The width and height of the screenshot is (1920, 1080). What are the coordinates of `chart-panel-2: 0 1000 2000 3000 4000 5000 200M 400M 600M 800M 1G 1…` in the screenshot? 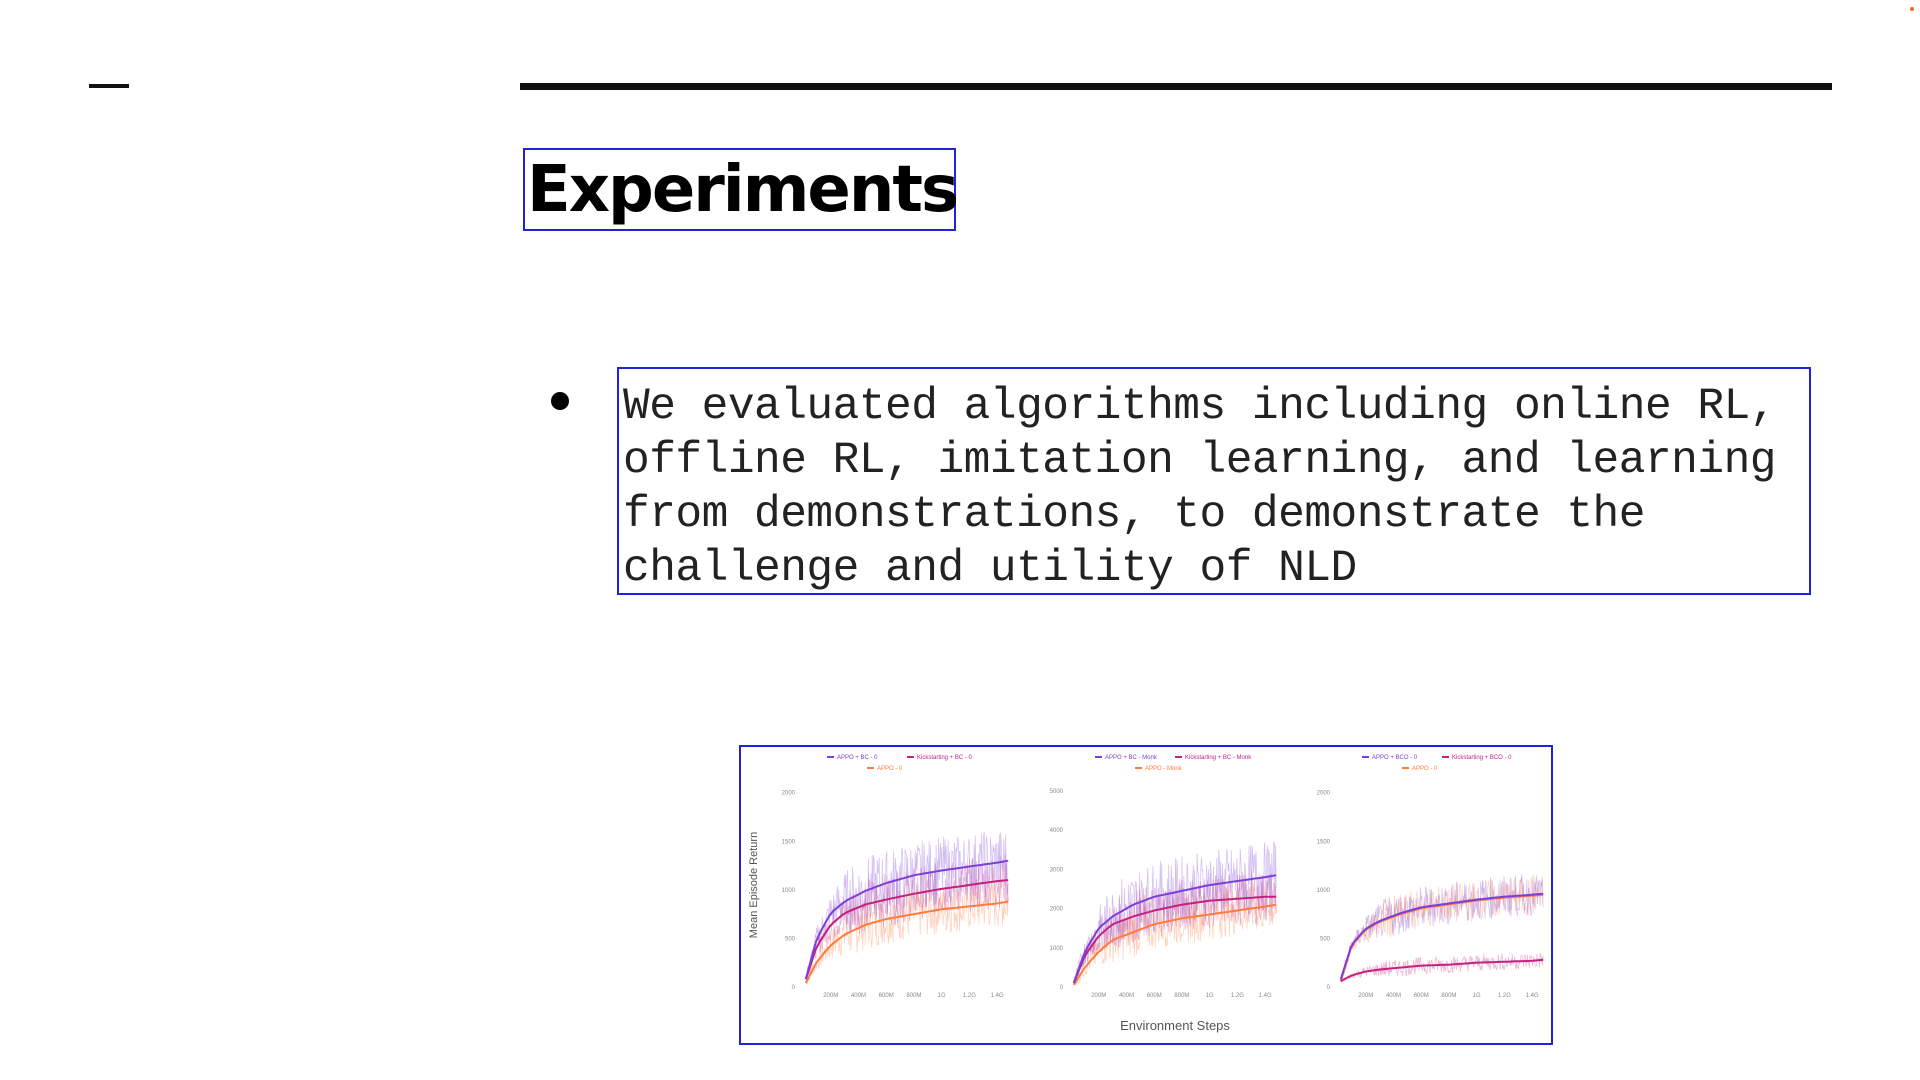 It's located at (1163, 894).